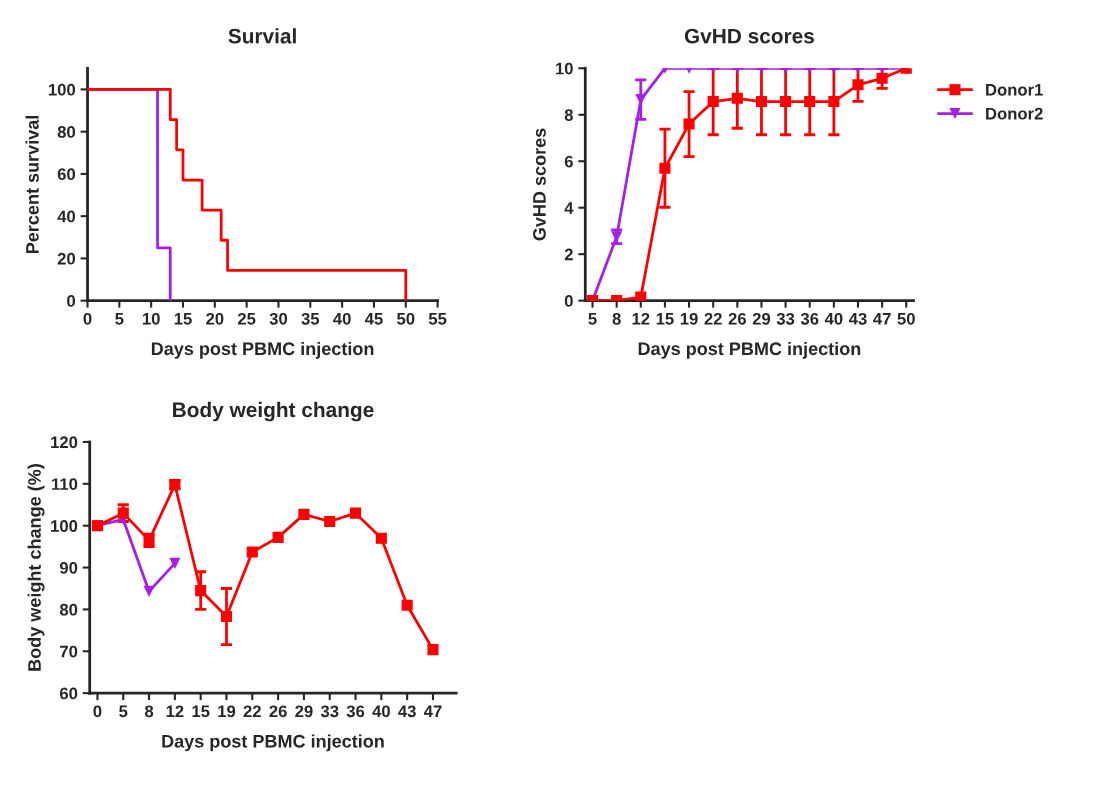 Image resolution: width=1094 pixels, height=785 pixels. Describe the element at coordinates (568, 161) in the screenshot. I see `y-tick-label: 6` at that location.